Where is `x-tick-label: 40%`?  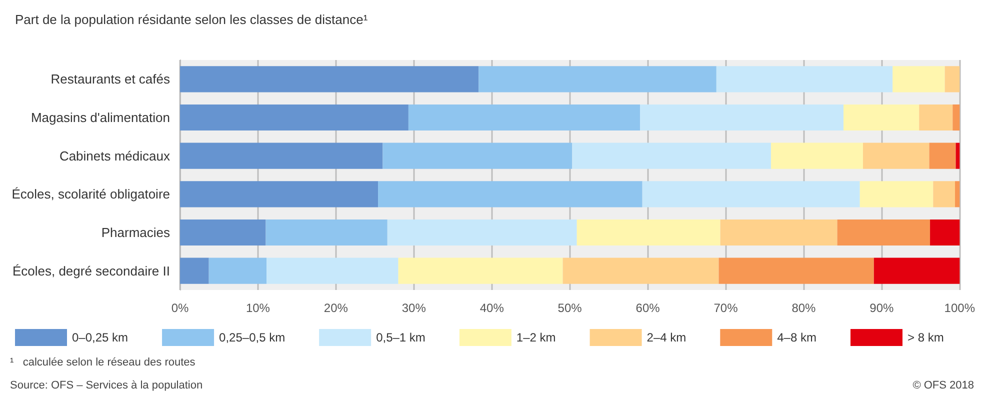 x-tick-label: 40% is located at coordinates (492, 308).